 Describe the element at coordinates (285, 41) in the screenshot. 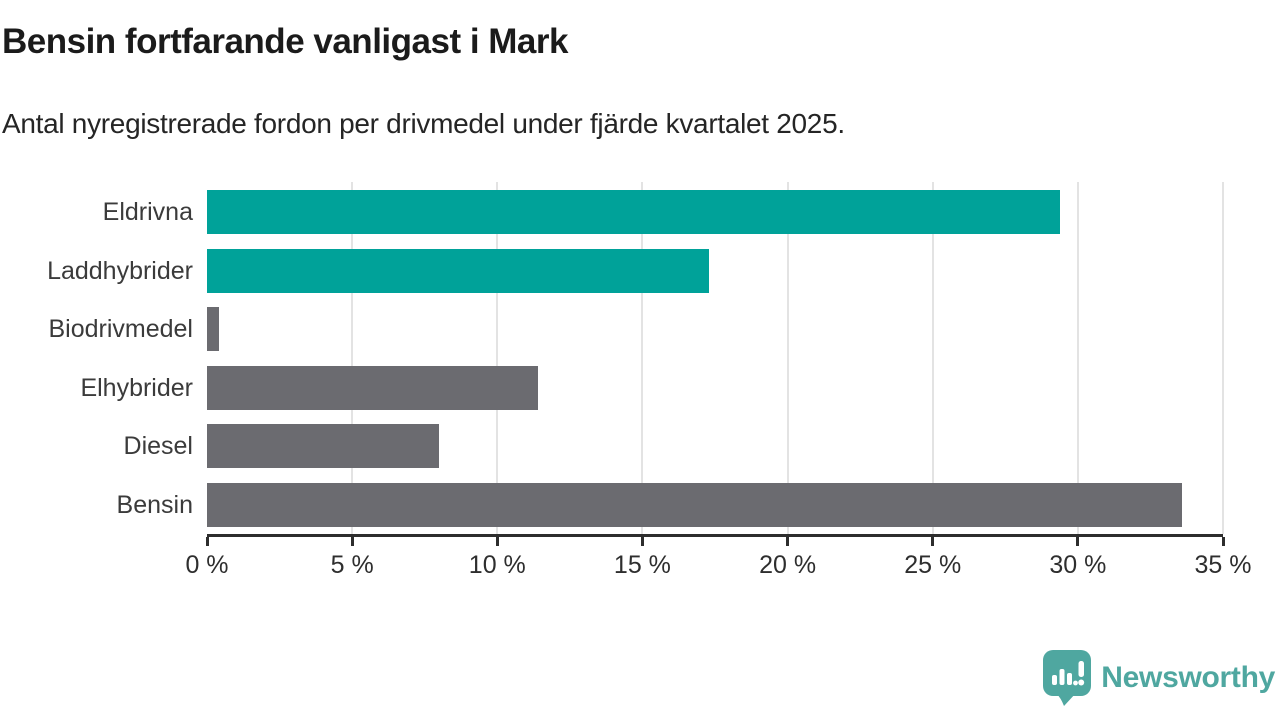

I see `page-title: Bensin fortfarande vanligast i Mark` at that location.